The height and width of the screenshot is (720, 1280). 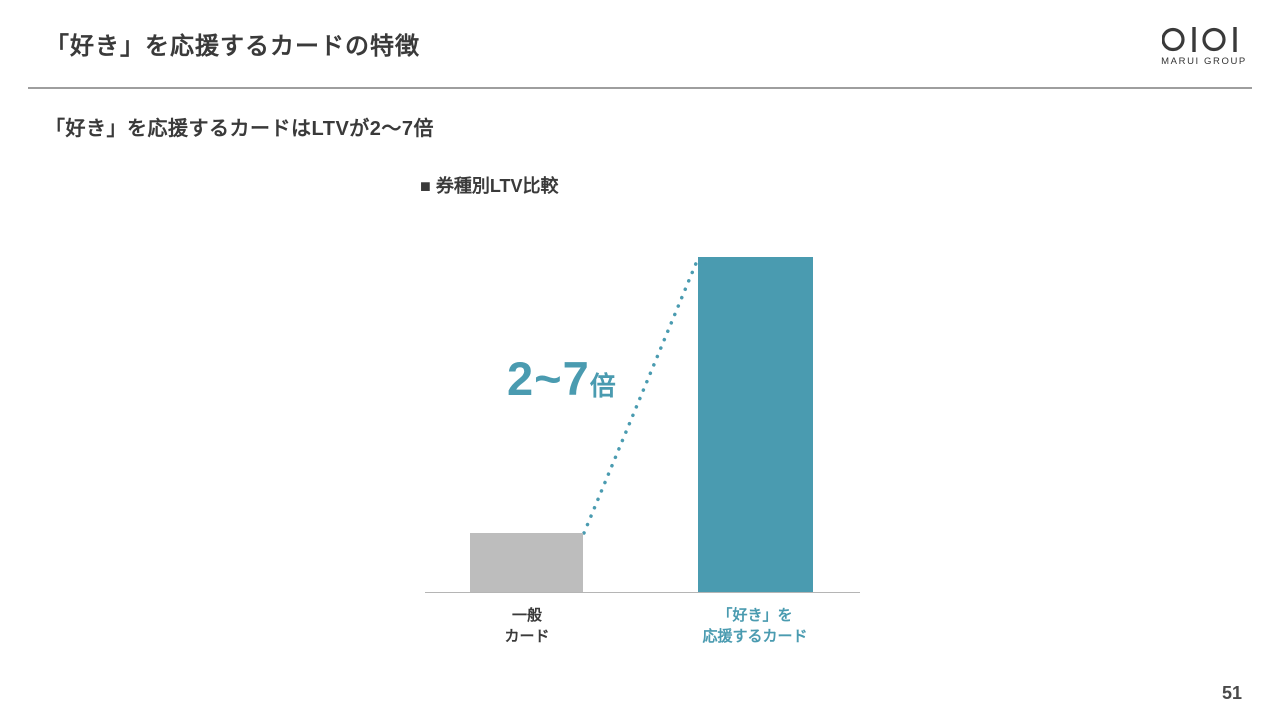 What do you see at coordinates (240, 129) in the screenshot?
I see `slide-subtitle: 「好き」を応援するカードはLTVが2〜7倍` at bounding box center [240, 129].